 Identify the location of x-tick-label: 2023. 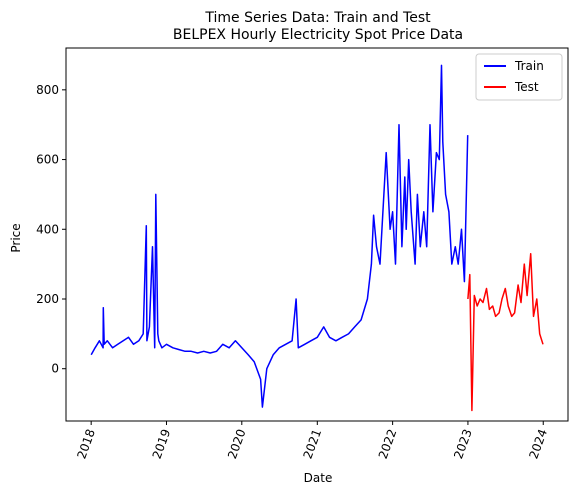
(463, 443).